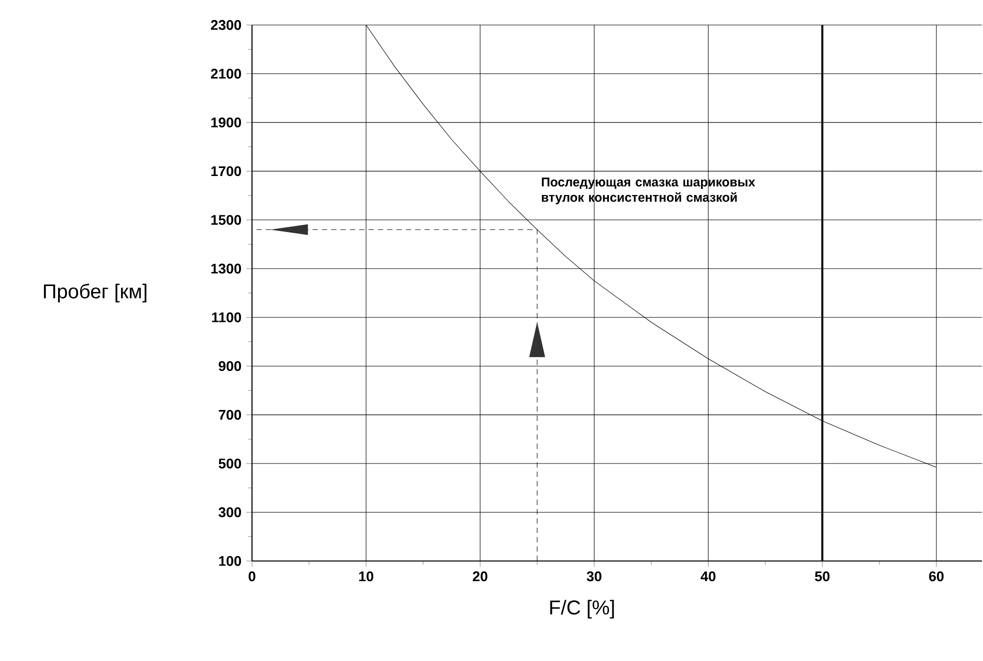 The height and width of the screenshot is (661, 983). Describe the element at coordinates (230, 512) in the screenshot. I see `y-tick-label: 300` at that location.